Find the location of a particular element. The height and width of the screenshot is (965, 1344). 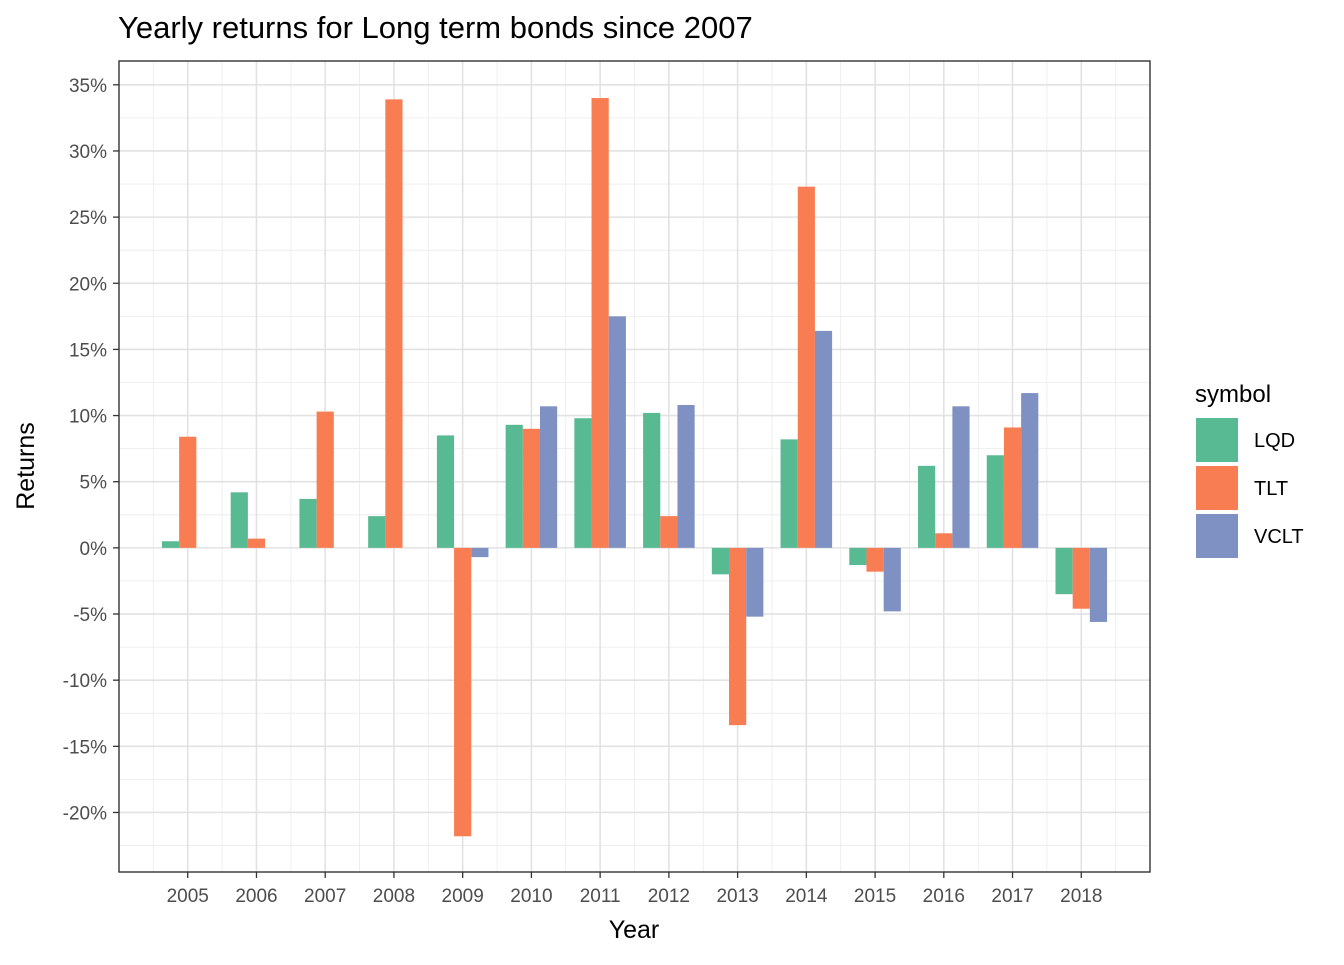

y-axis-label: Returns is located at coordinates (26, 466).